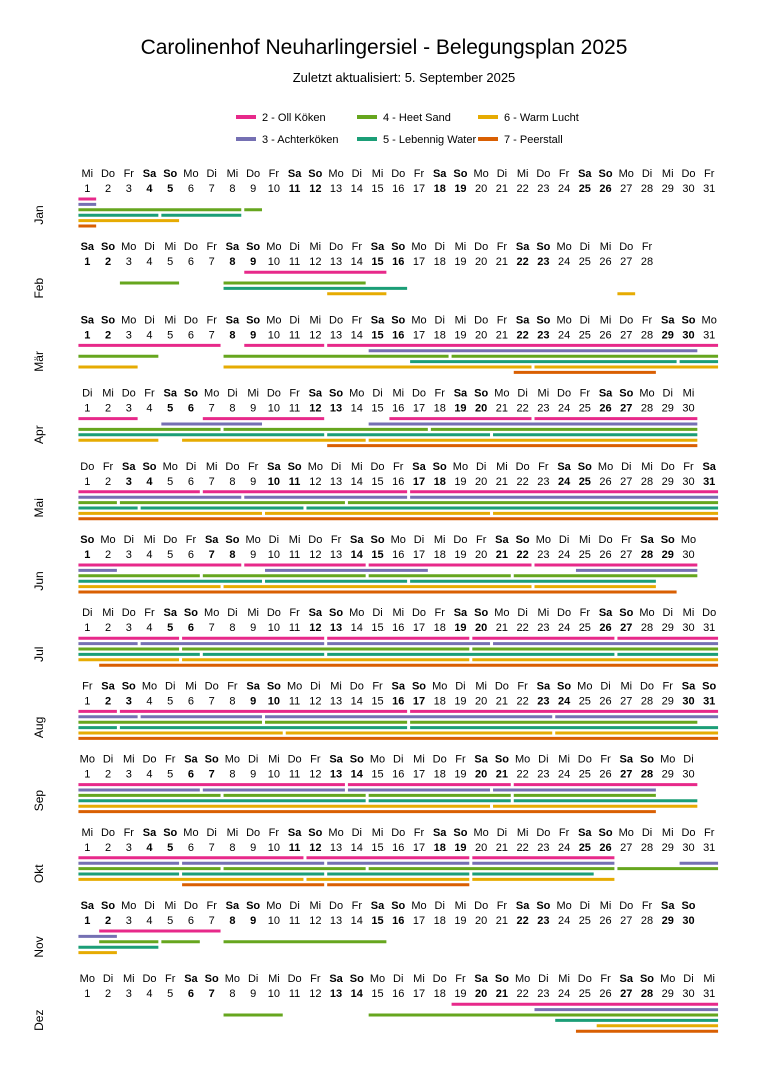 The height and width of the screenshot is (1086, 768). What do you see at coordinates (626, 628) in the screenshot?
I see `day-number: 27` at bounding box center [626, 628].